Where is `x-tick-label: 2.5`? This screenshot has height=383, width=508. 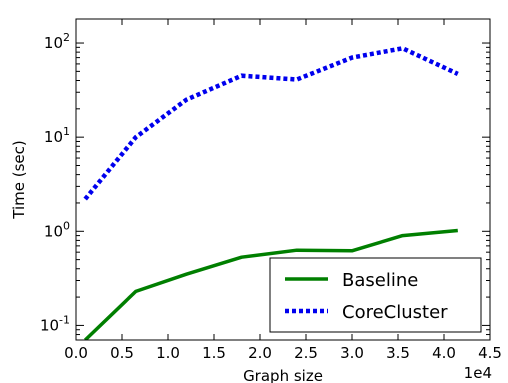
x-tick-label: 2.5 is located at coordinates (306, 353).